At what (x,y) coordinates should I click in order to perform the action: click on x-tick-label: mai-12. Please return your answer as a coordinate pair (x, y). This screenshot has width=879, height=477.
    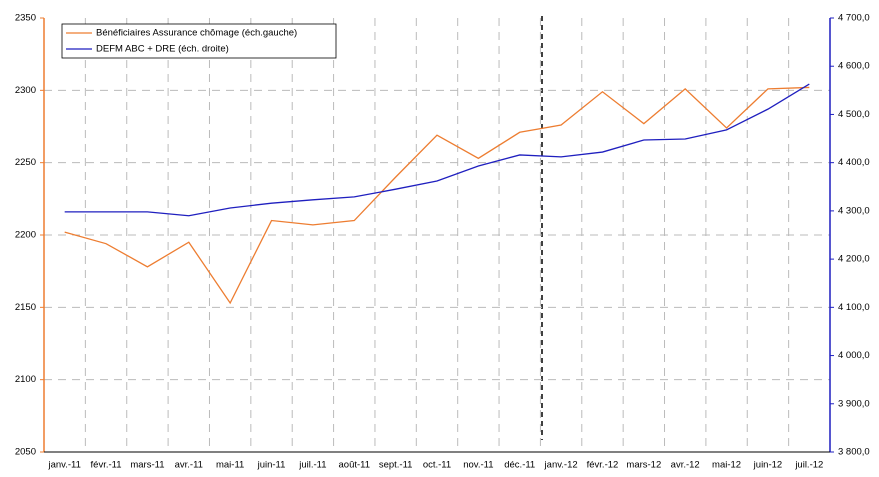
    Looking at the image, I should click on (726, 465).